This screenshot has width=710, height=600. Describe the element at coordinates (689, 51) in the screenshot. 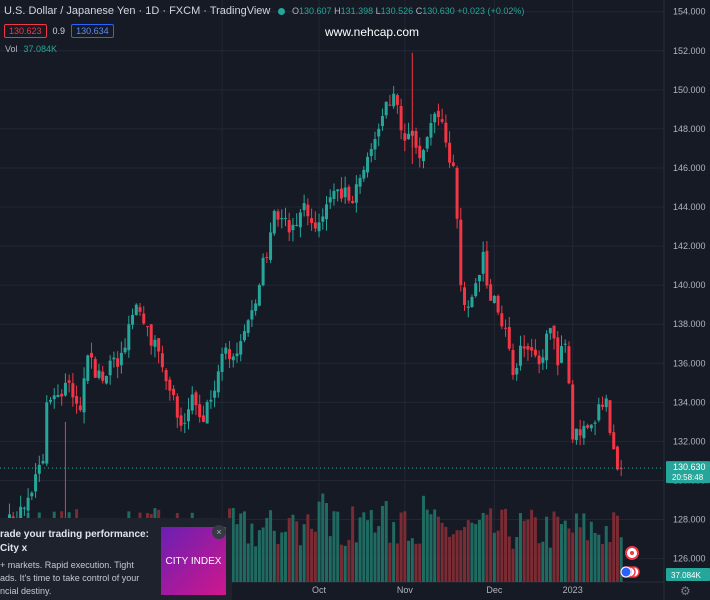

I see `price-tick-label: 152.000` at that location.